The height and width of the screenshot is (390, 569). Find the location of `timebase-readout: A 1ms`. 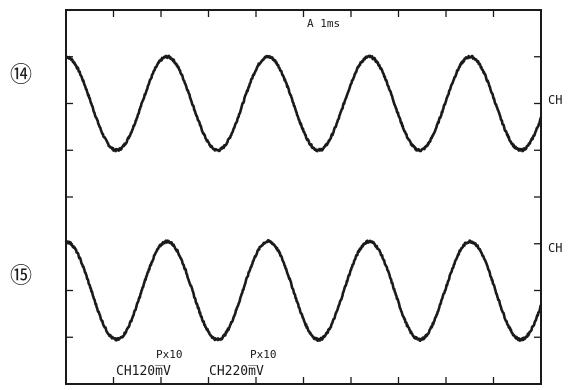

timebase-readout: A 1ms is located at coordinates (323, 23).